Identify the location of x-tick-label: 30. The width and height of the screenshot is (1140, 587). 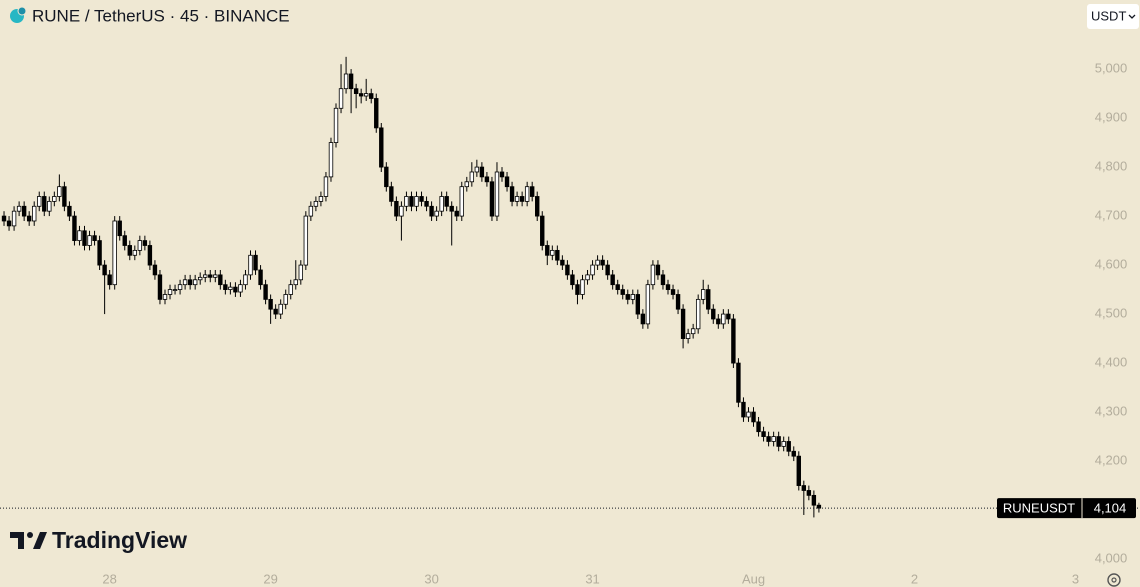
(431, 578).